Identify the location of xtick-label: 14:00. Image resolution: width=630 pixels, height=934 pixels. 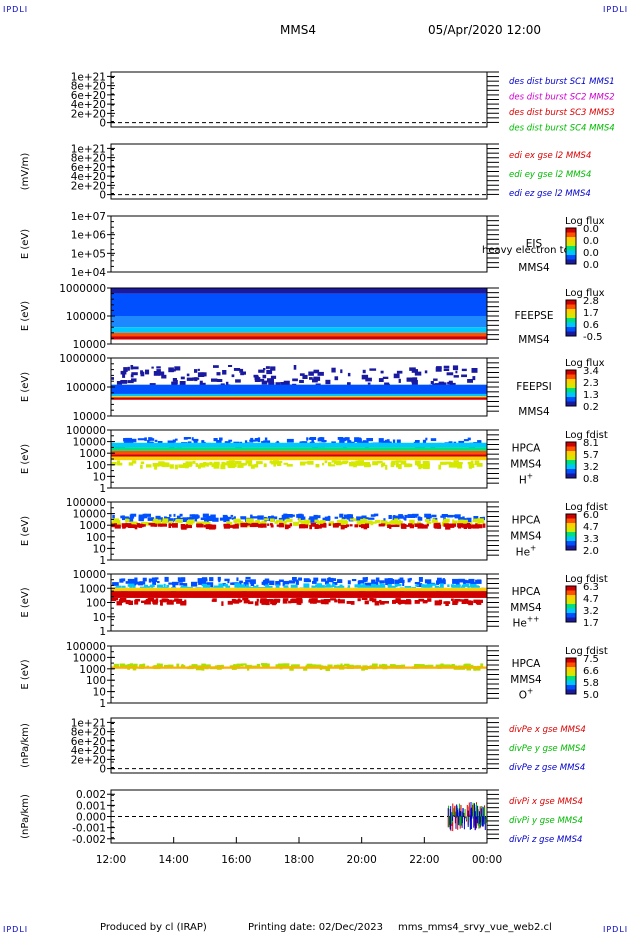
(174, 860).